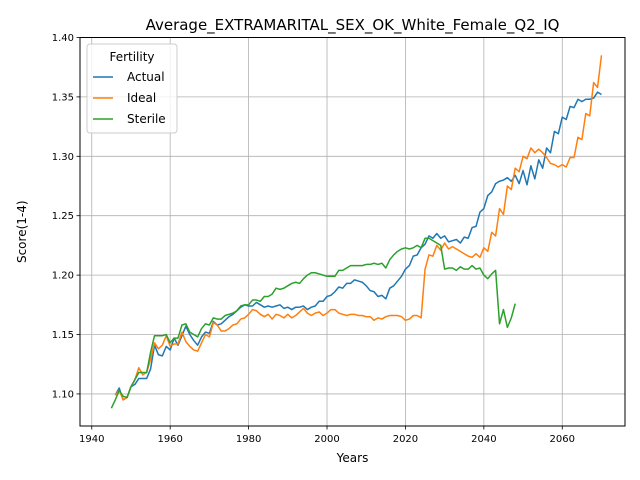 The height and width of the screenshot is (480, 640). Describe the element at coordinates (63, 335) in the screenshot. I see `y-tick-label: 1.15` at that location.